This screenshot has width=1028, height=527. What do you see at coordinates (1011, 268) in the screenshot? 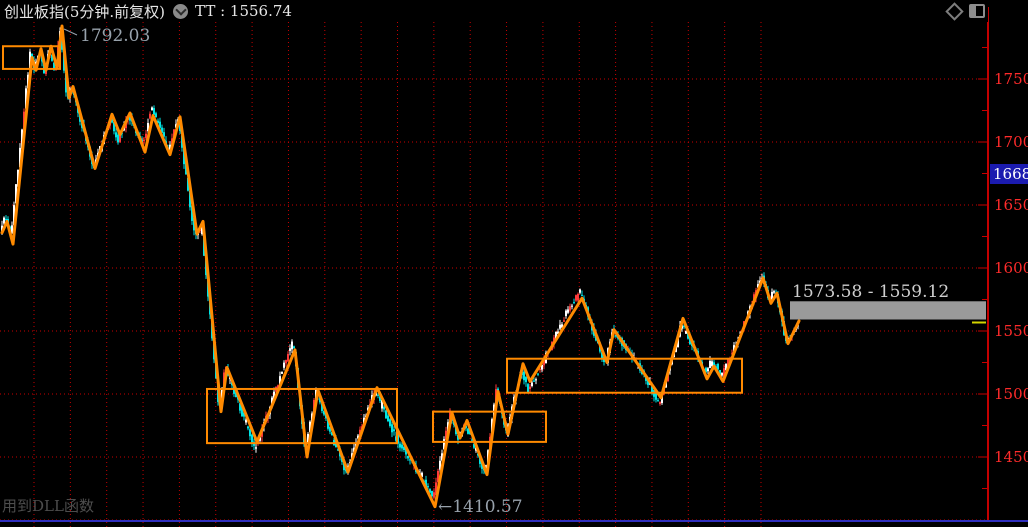
I see `axis-label-1600: 1600` at bounding box center [1011, 268].